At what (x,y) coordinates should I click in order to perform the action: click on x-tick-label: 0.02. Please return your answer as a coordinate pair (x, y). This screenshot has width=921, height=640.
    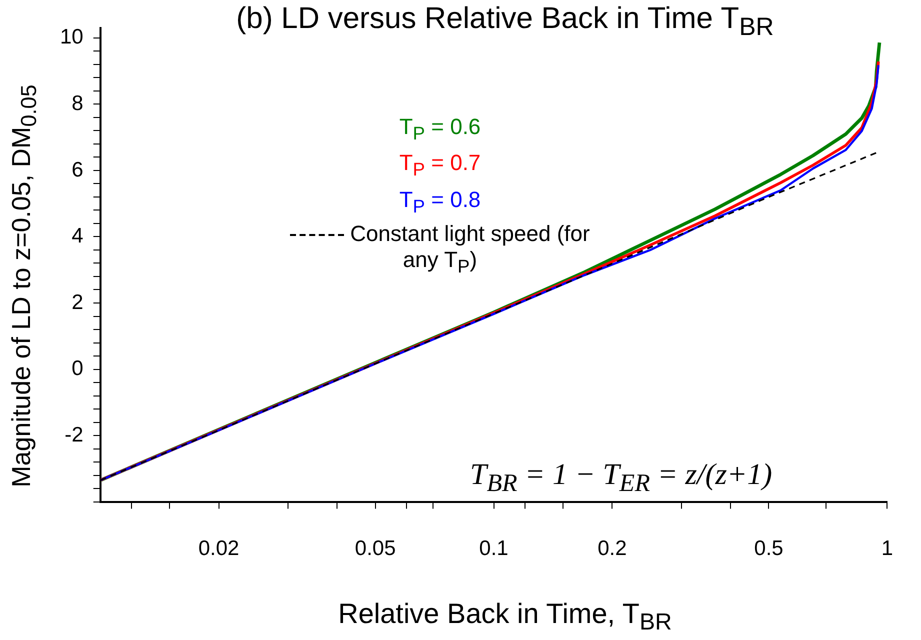
    Looking at the image, I should click on (219, 548).